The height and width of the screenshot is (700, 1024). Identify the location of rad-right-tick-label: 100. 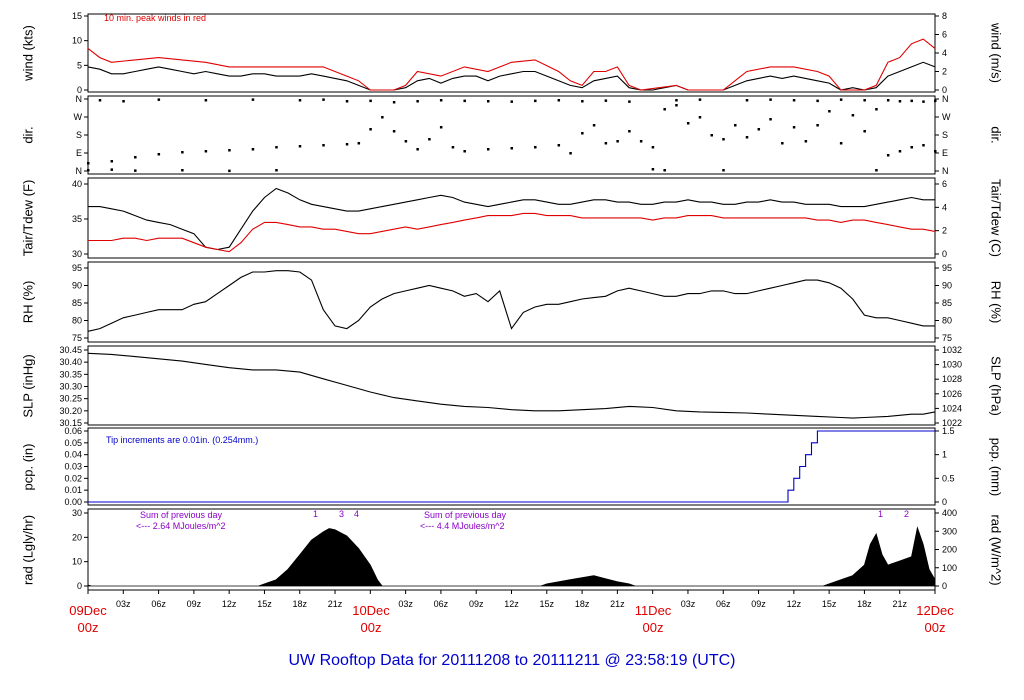
(949, 568).